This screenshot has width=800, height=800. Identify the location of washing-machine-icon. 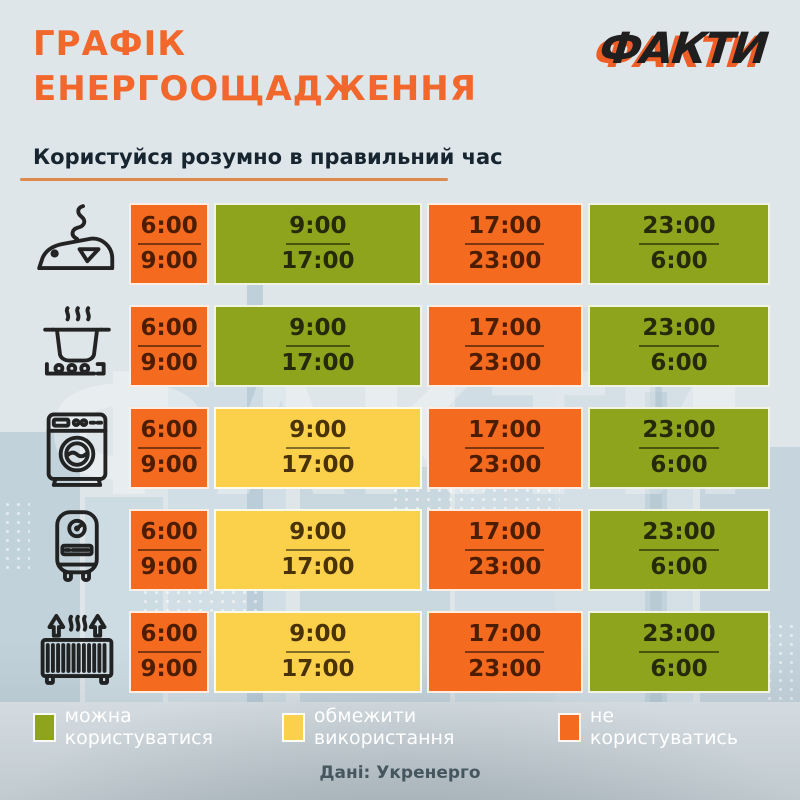
(77, 448).